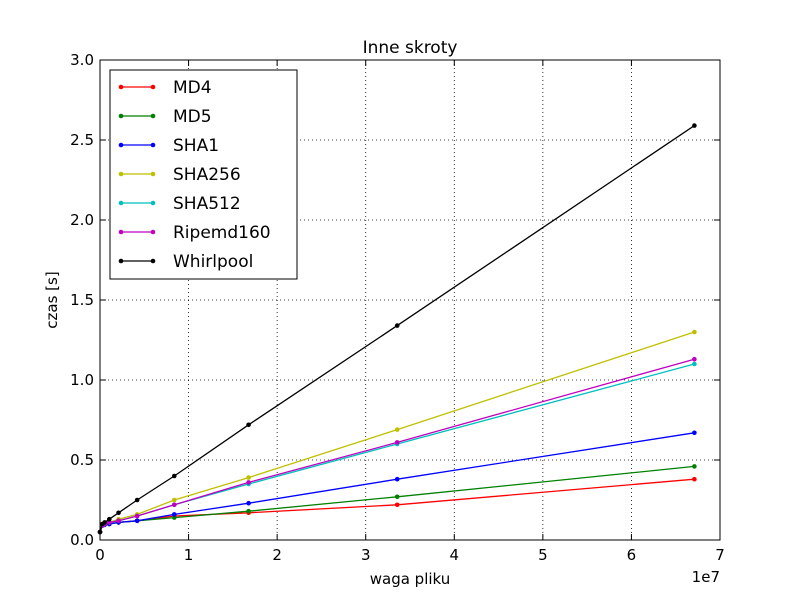 The width and height of the screenshot is (800, 600). What do you see at coordinates (82, 140) in the screenshot?
I see `y-tick-label: 2.5` at bounding box center [82, 140].